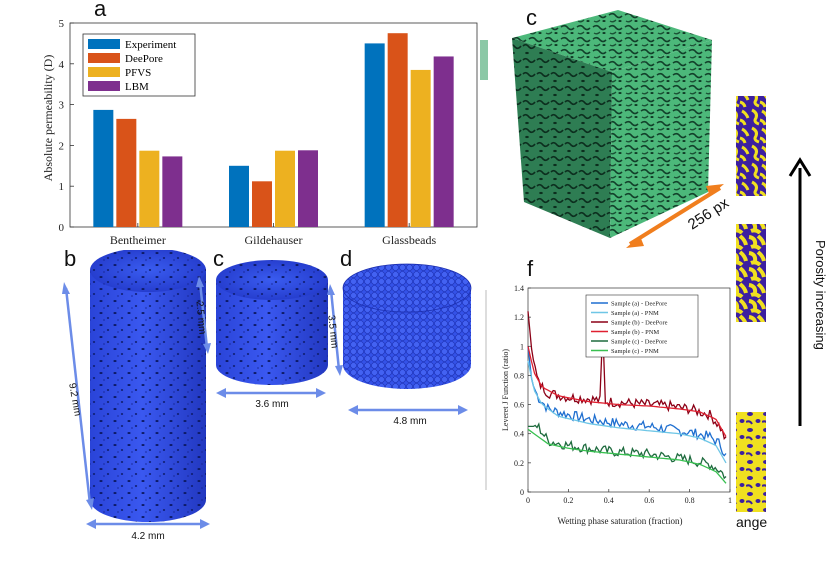 The image size is (831, 576). Describe the element at coordinates (409, 240) in the screenshot. I see `bar-category-label: Glassbeads` at that location.